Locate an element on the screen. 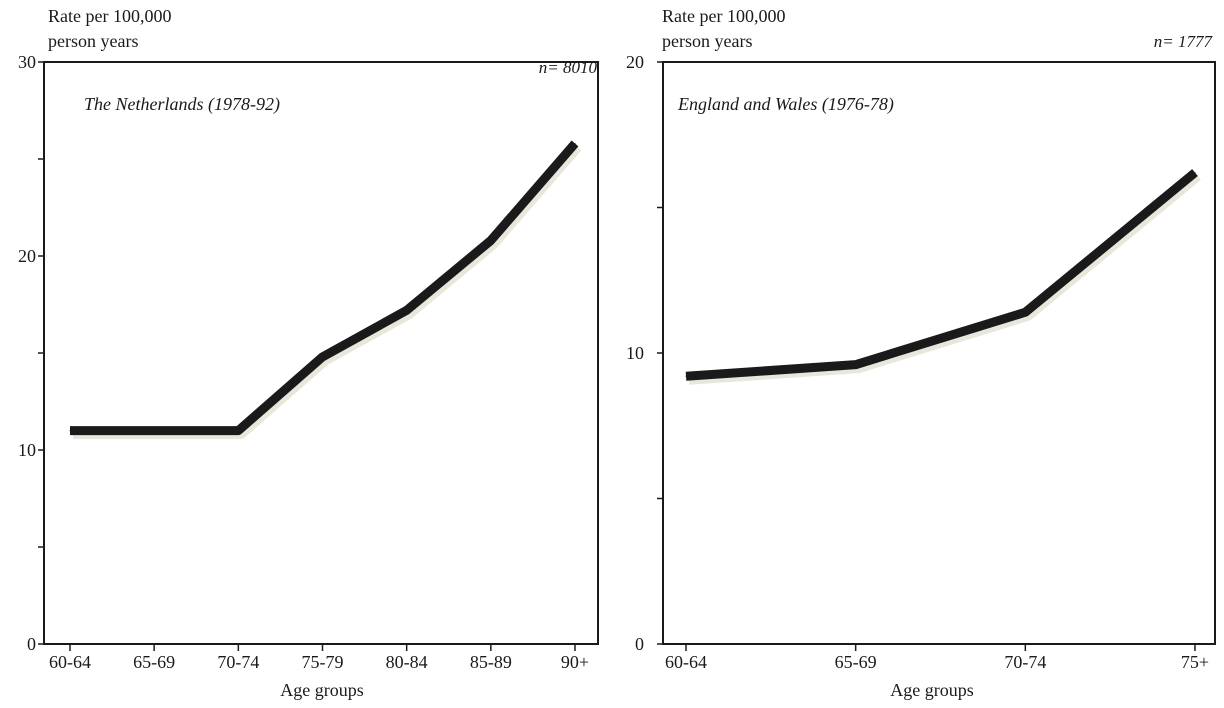  x-tick-label: 90+ is located at coordinates (575, 662).